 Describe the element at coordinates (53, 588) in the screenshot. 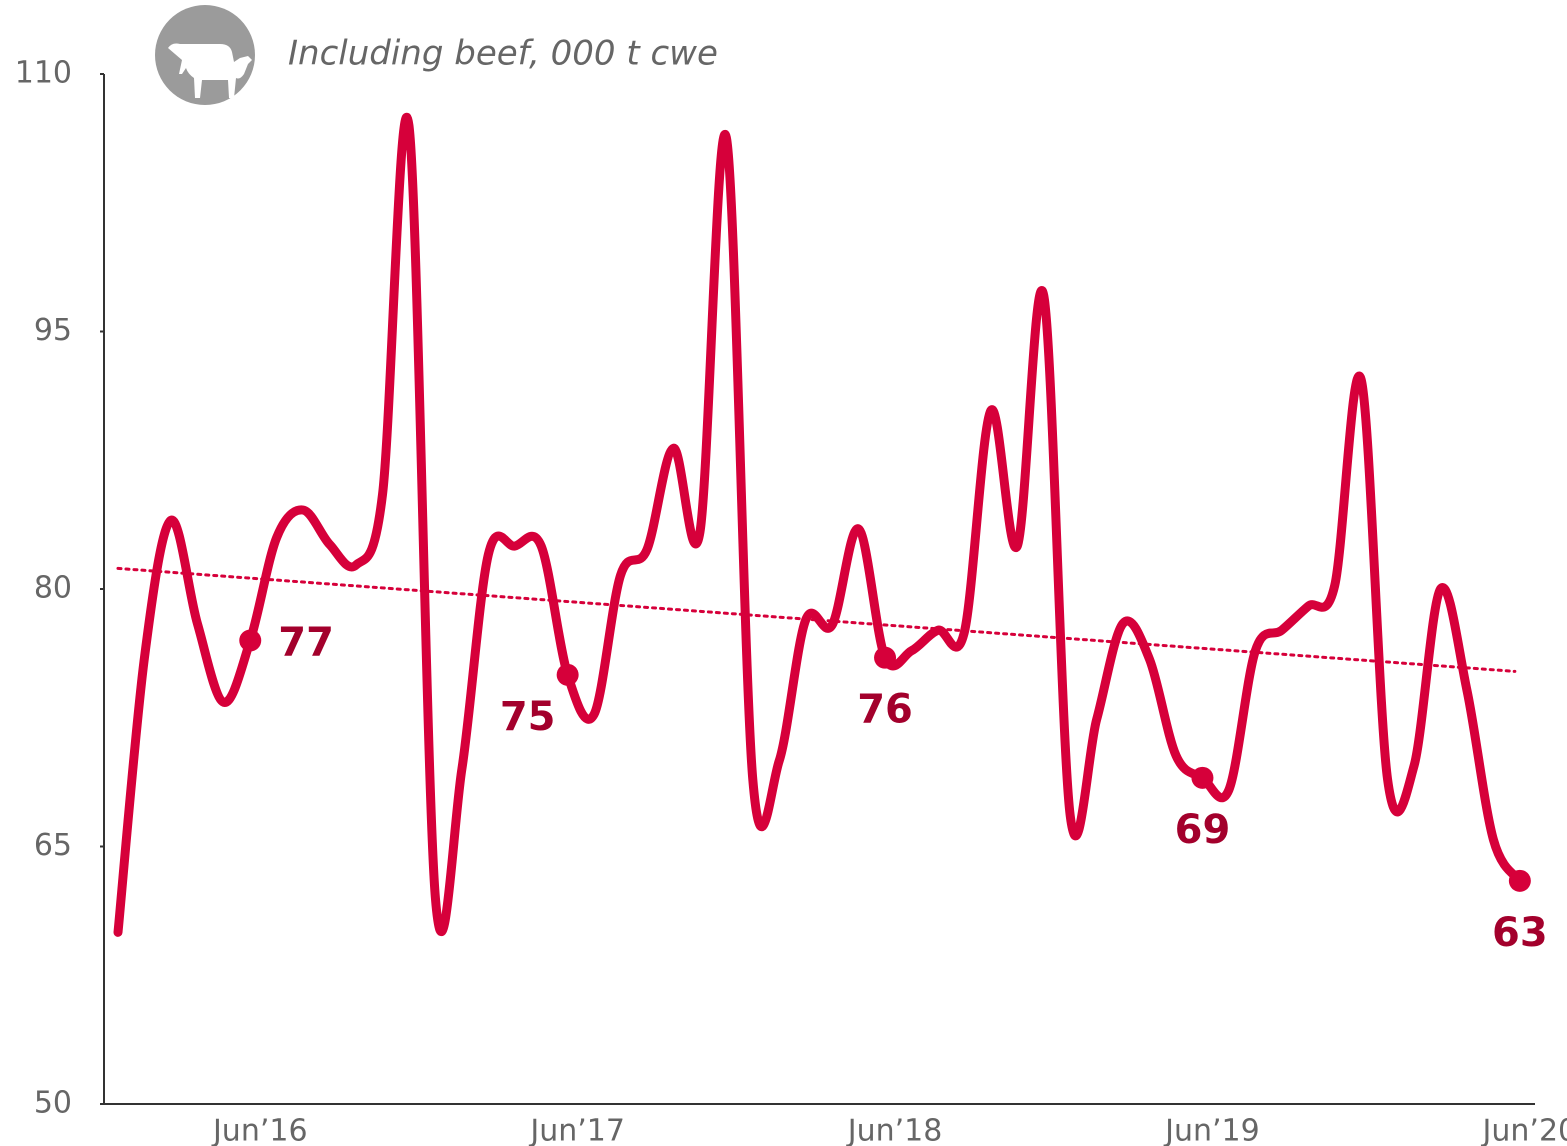

I see `y-tick-label: 80` at that location.